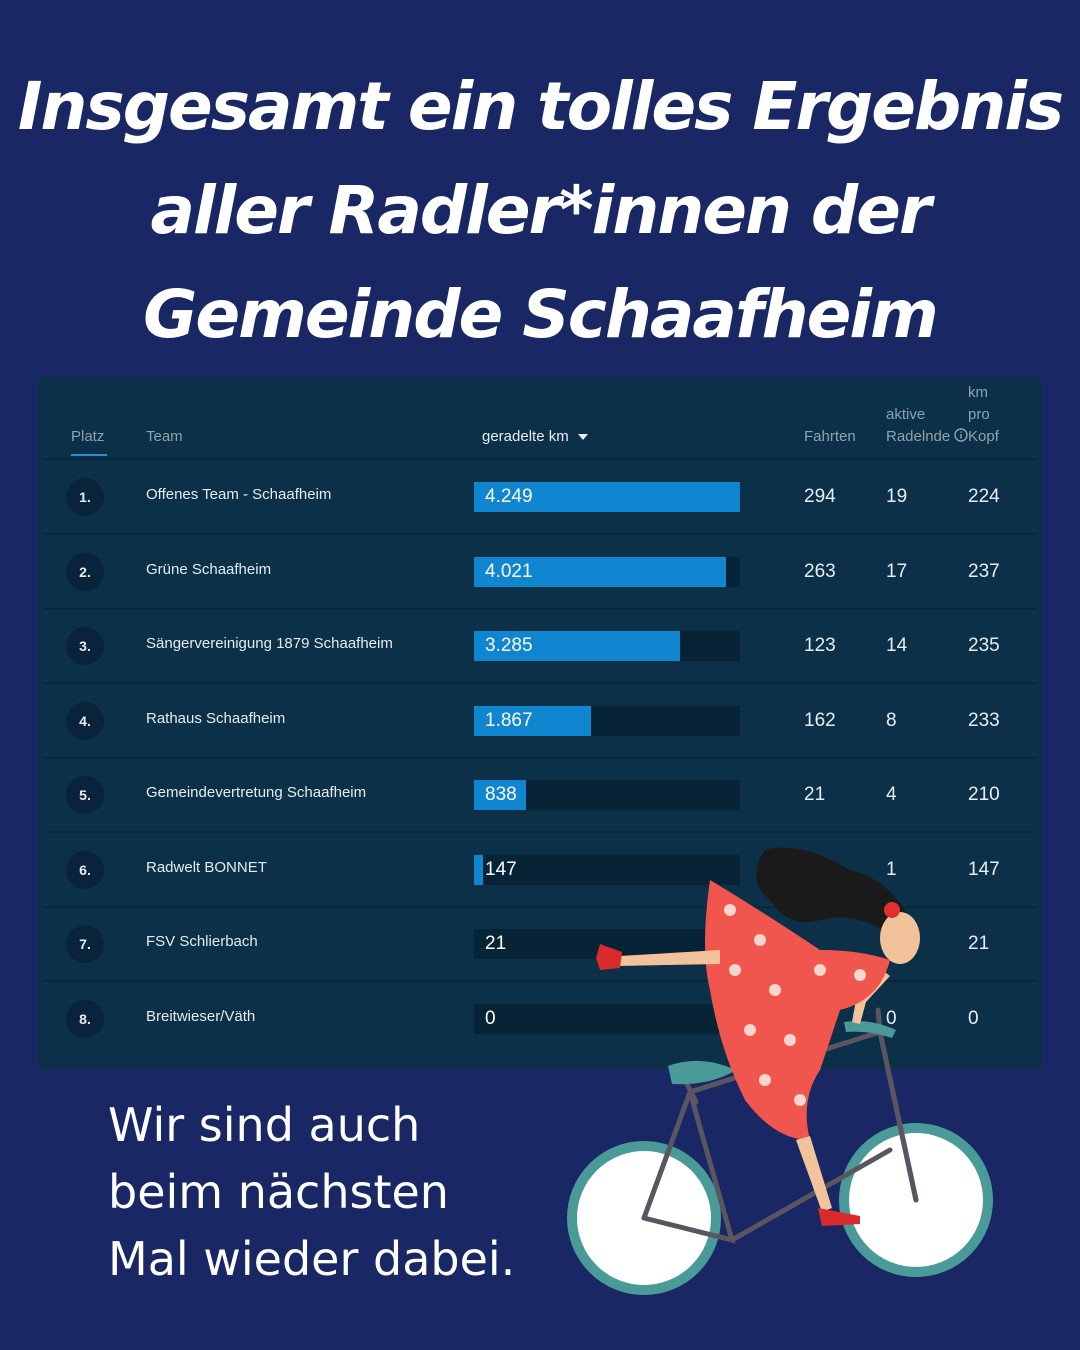  I want to click on dress, so click(797, 1010).